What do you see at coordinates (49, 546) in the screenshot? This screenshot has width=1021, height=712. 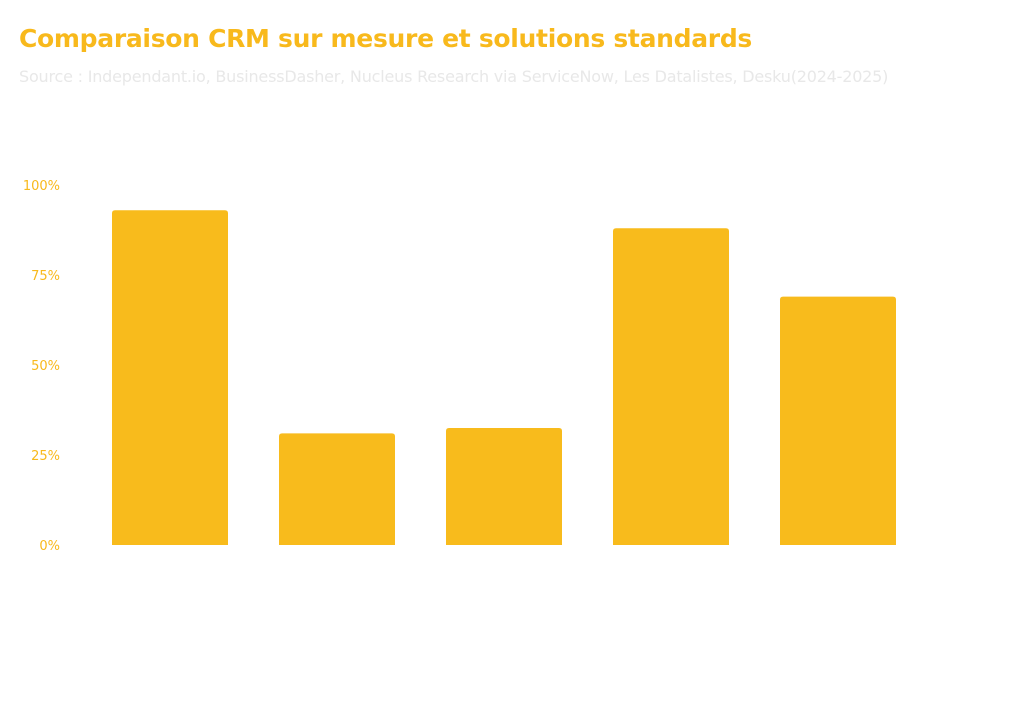 I see `y-tick-label: 0%` at bounding box center [49, 546].